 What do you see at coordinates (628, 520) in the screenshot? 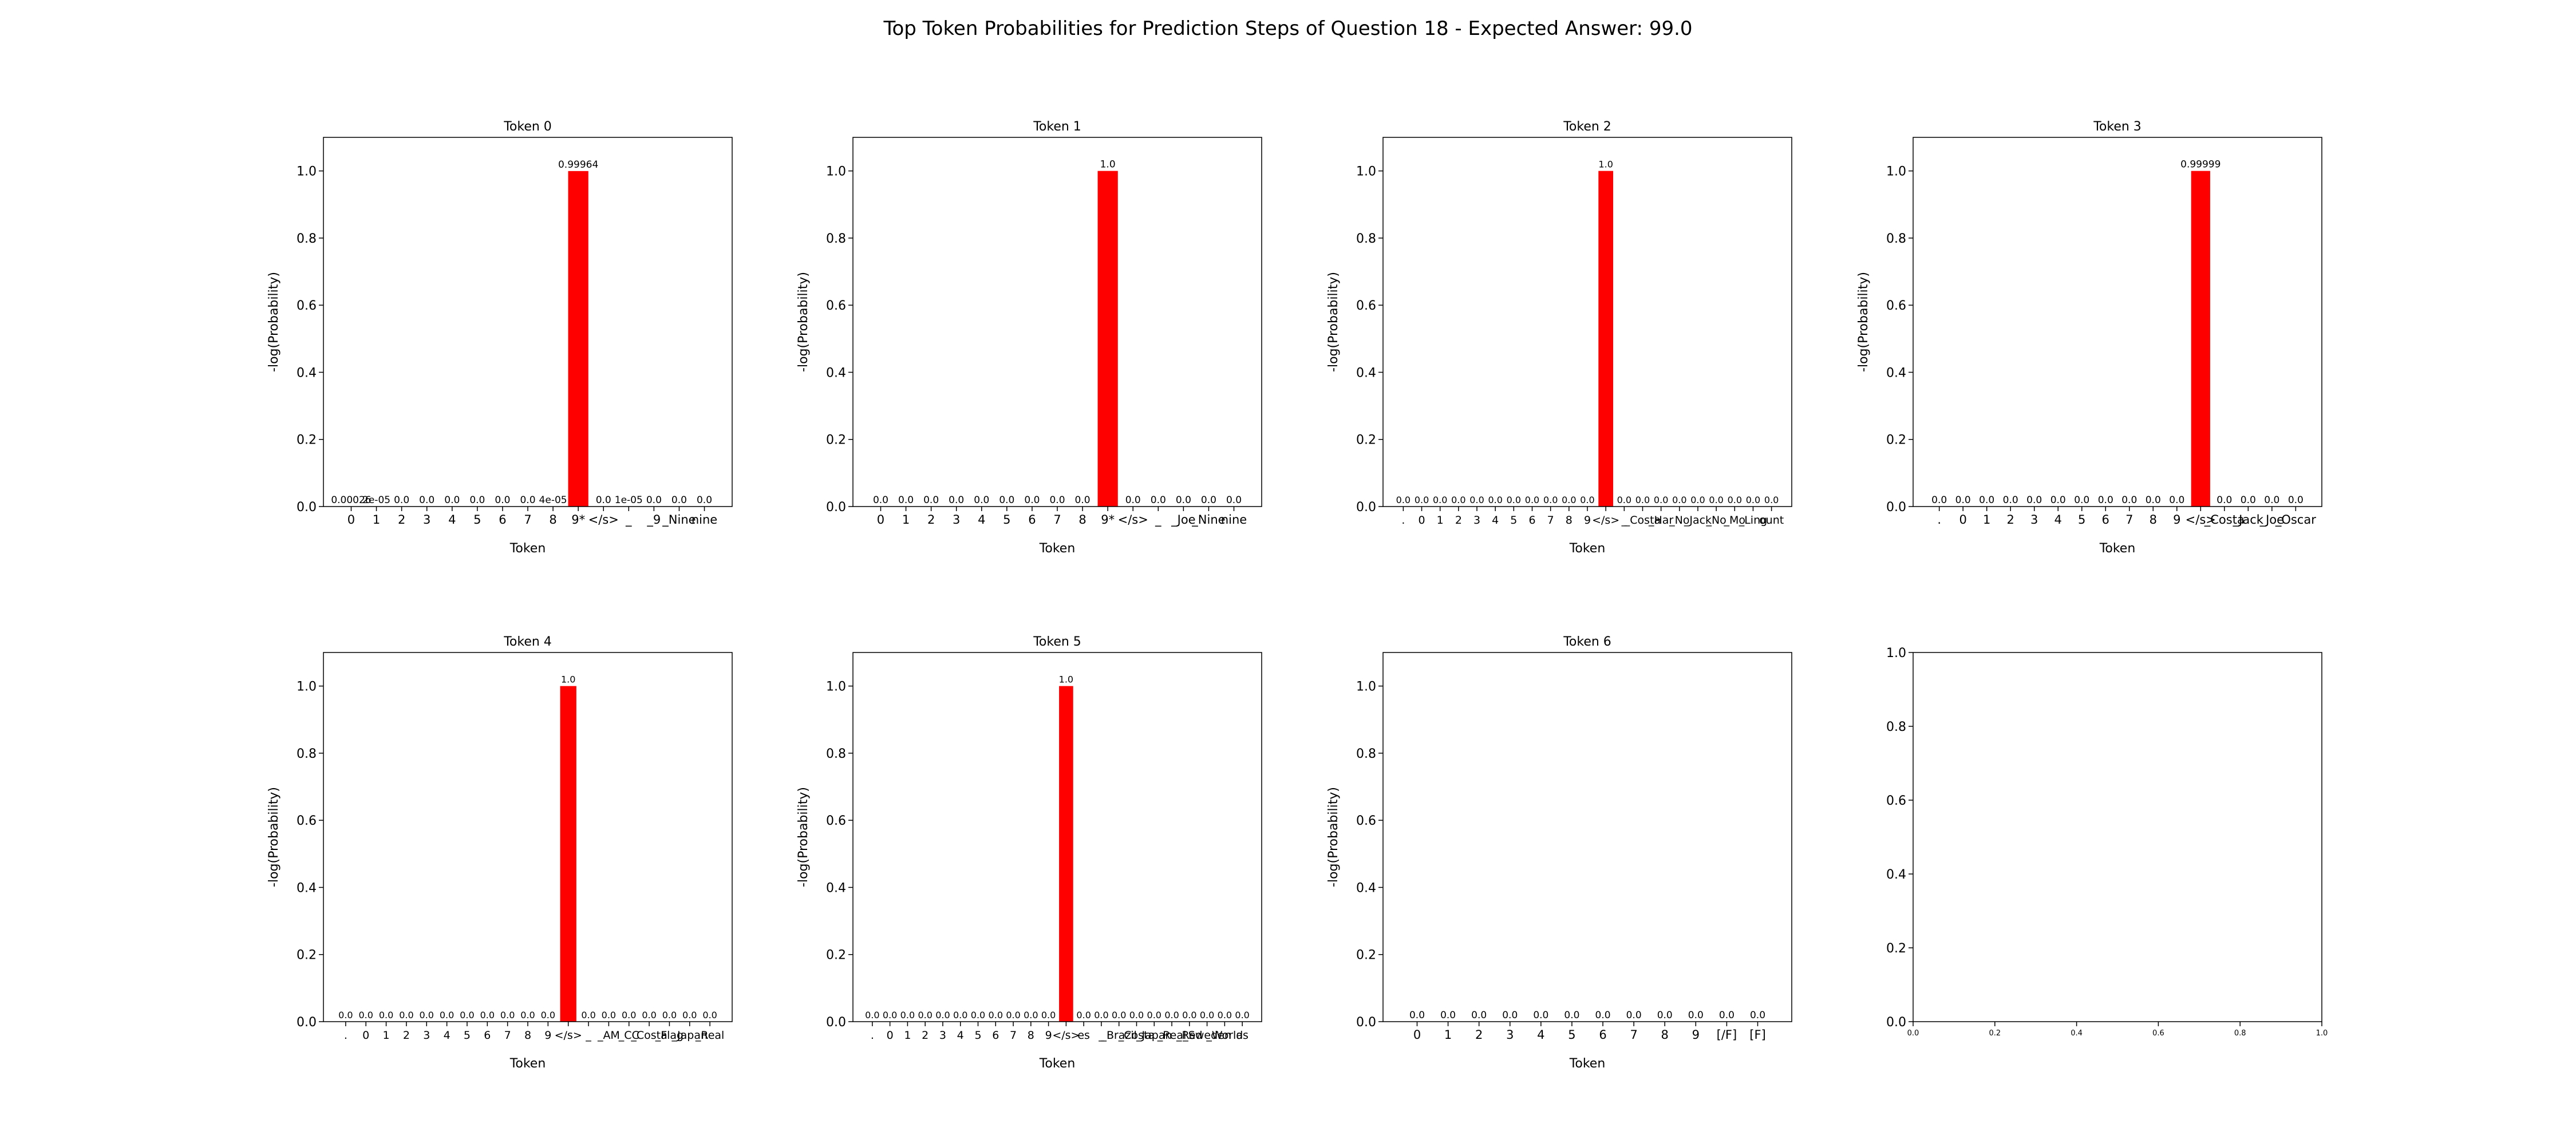
I see `x-tick-label: _` at bounding box center [628, 520].